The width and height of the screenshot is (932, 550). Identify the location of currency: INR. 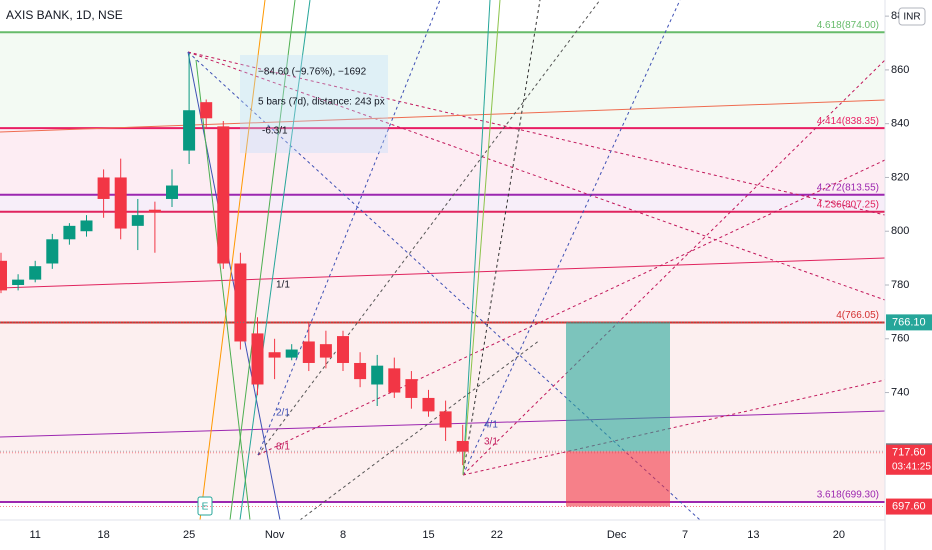
(911, 17).